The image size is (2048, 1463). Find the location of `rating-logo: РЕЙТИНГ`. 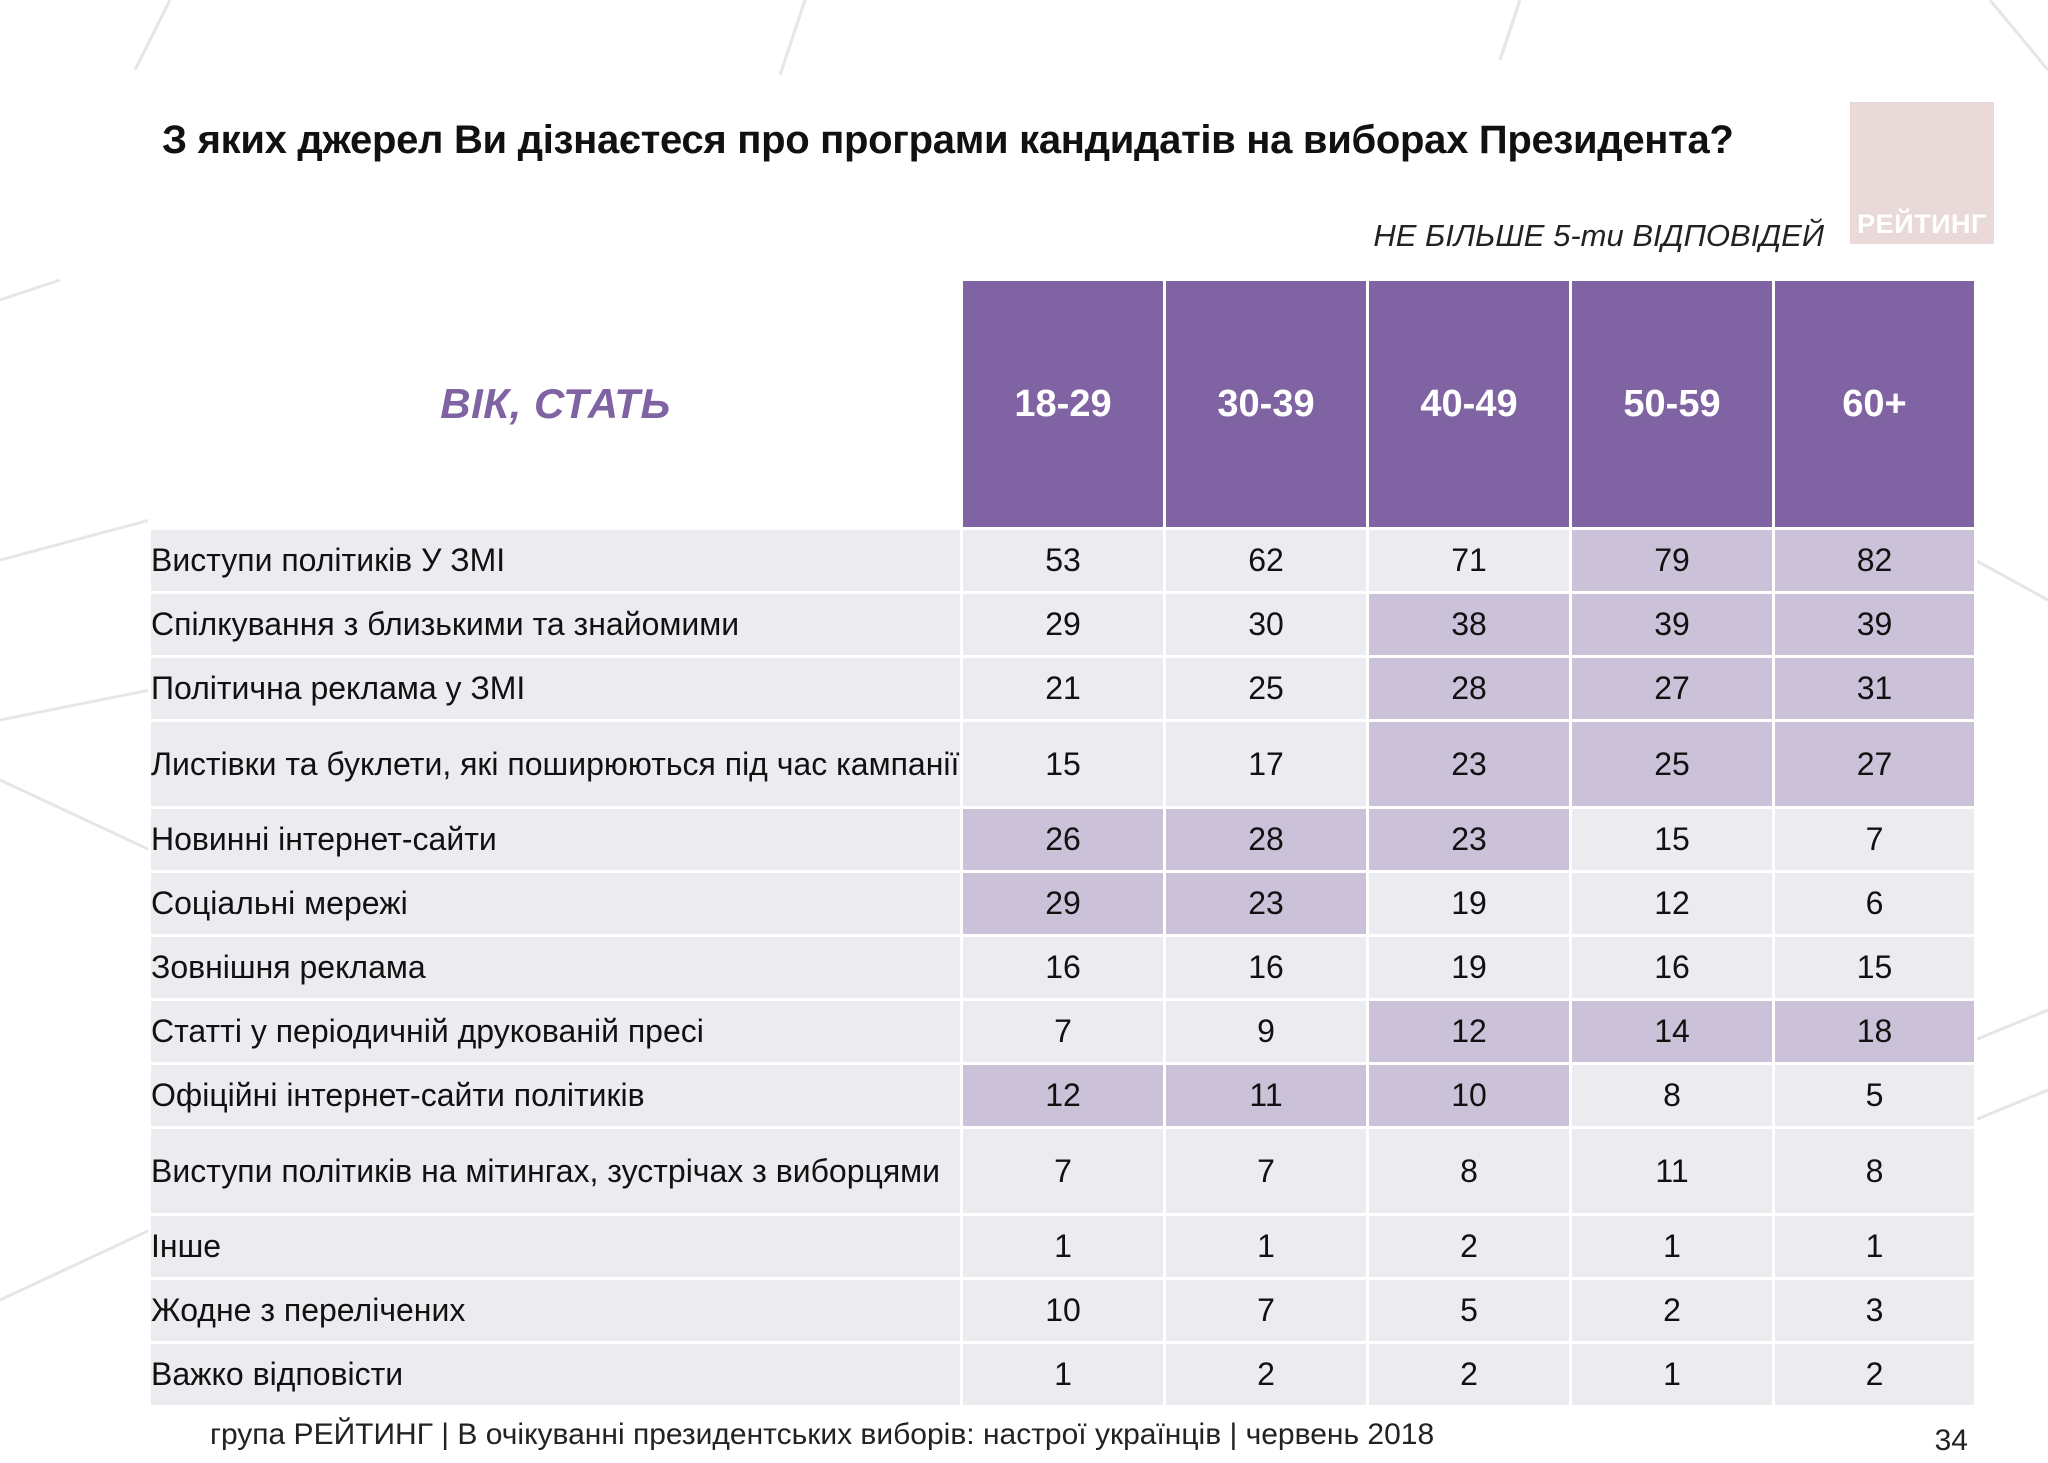

rating-logo: РЕЙТИНГ is located at coordinates (1922, 173).